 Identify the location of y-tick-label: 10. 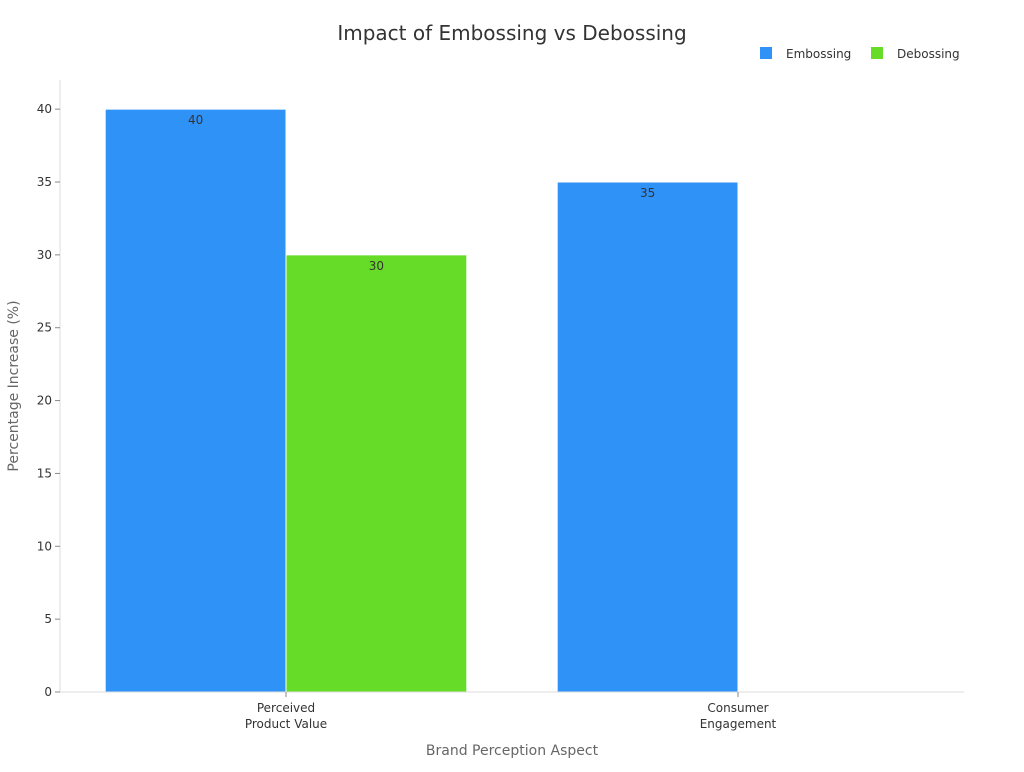
(44, 546).